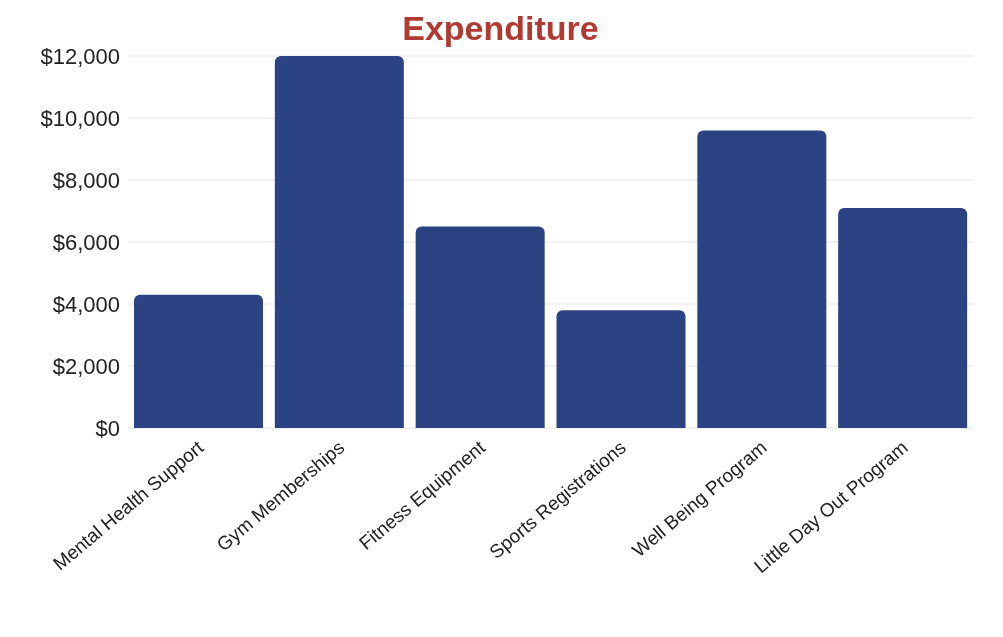  Describe the element at coordinates (80, 56) in the screenshot. I see `y-tick-label: $12,000` at that location.